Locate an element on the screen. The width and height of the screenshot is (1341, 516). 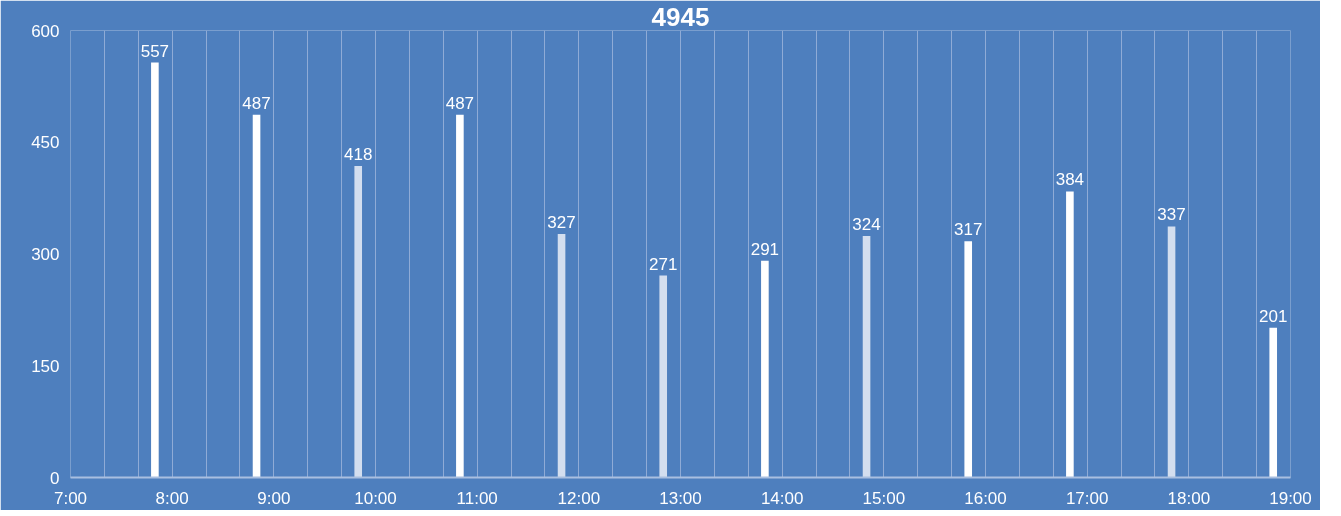
x-tick-label: 8:00 is located at coordinates (172, 498).